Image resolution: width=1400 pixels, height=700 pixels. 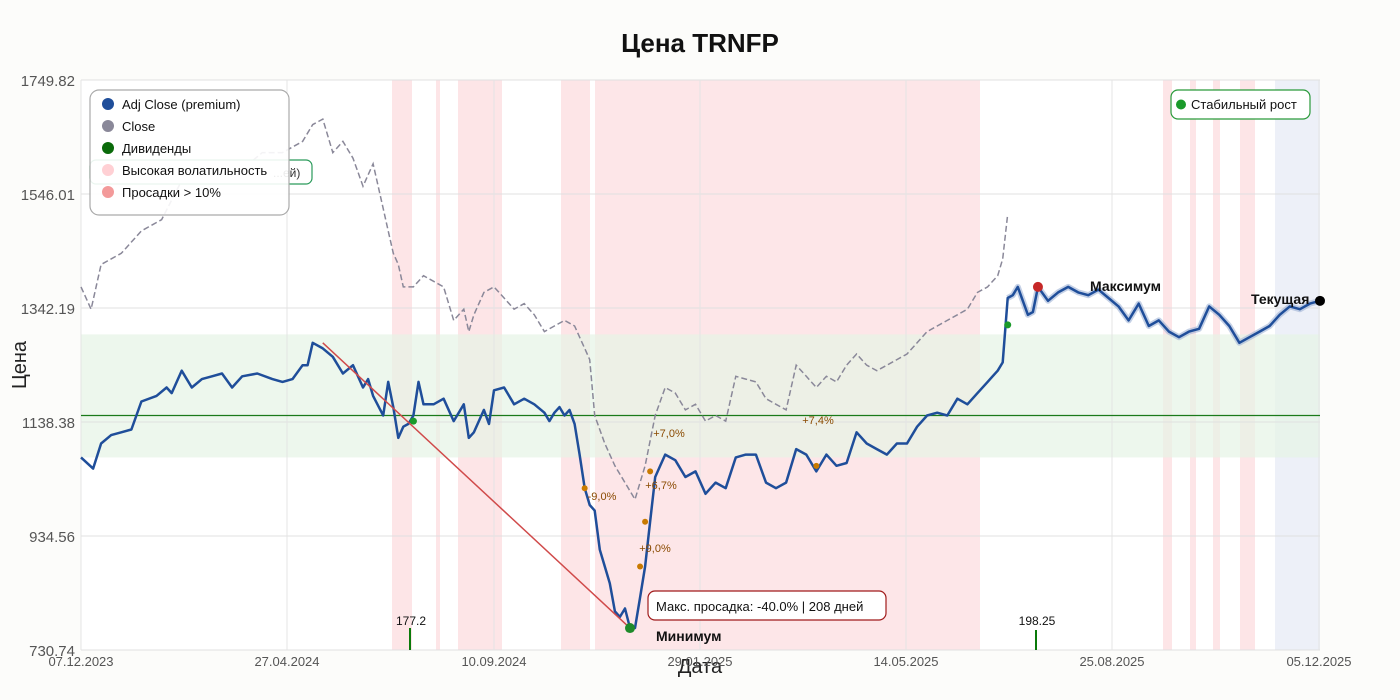 I want to click on chart-title: Цена TRNFP, so click(x=700, y=43).